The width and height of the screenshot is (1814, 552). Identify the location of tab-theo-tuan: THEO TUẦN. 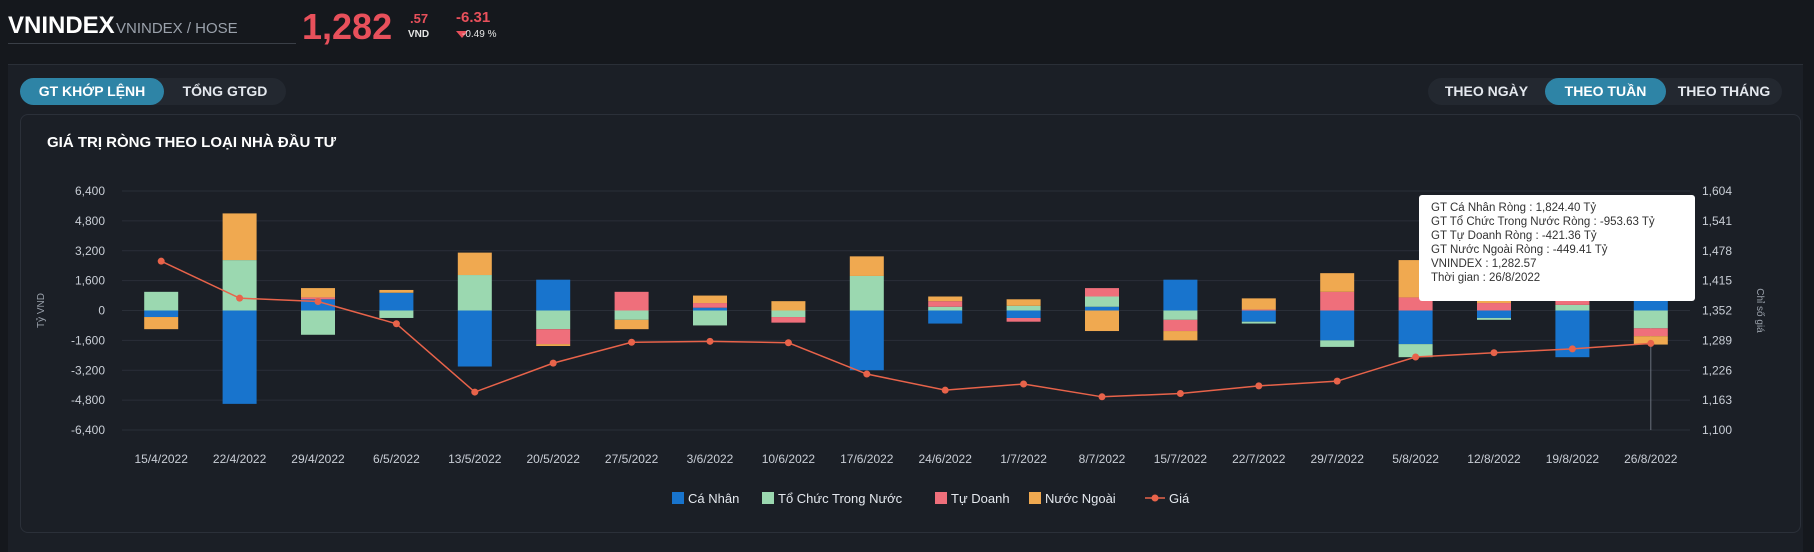
(1605, 91).